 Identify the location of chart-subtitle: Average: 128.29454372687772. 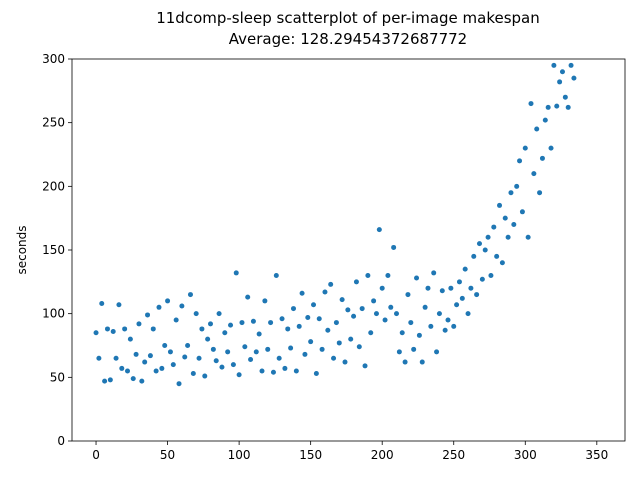
(348, 39).